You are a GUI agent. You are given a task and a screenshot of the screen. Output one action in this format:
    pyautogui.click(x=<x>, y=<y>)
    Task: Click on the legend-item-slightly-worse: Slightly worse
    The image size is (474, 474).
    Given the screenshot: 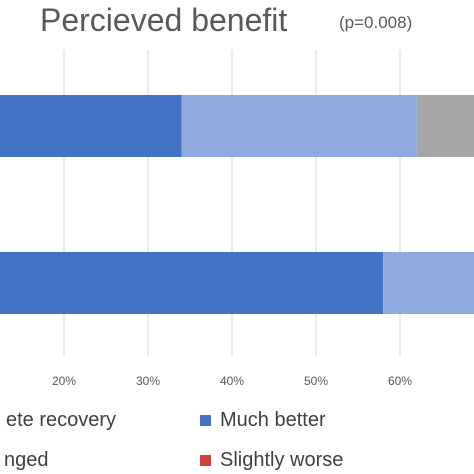 What is the action you would take?
    pyautogui.click(x=300, y=460)
    